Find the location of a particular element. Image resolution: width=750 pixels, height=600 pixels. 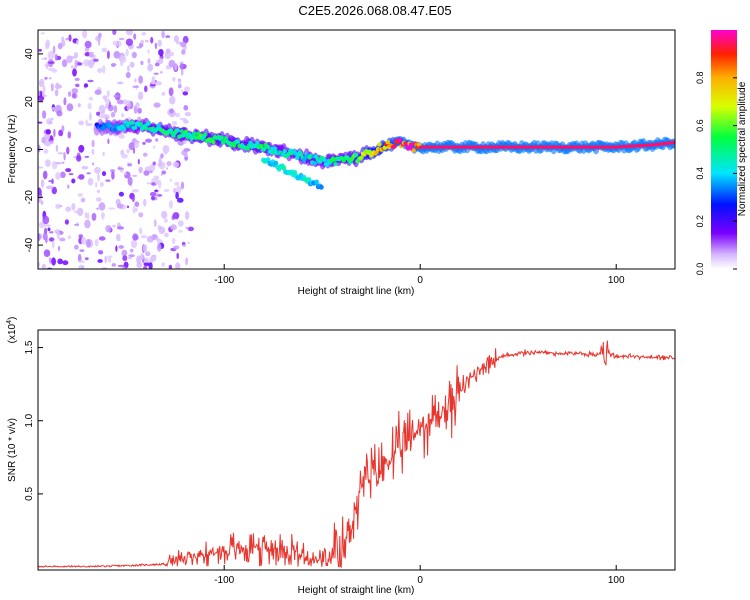

spectrogram-x-tick-label: -100 is located at coordinates (224, 280).